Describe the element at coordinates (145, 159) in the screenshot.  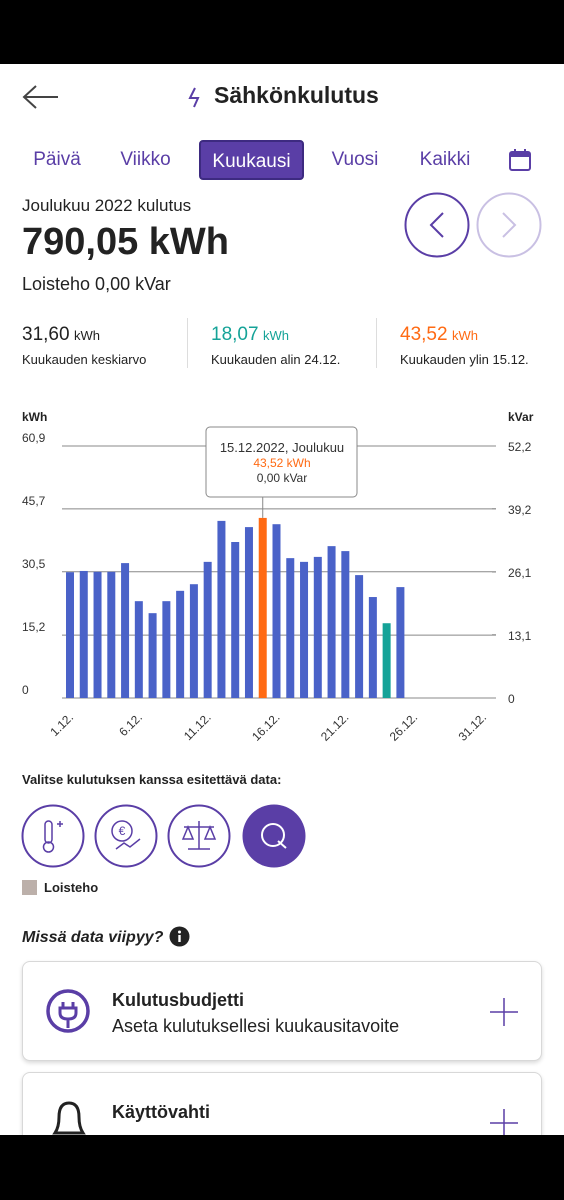
I see `tab: Viikko` at that location.